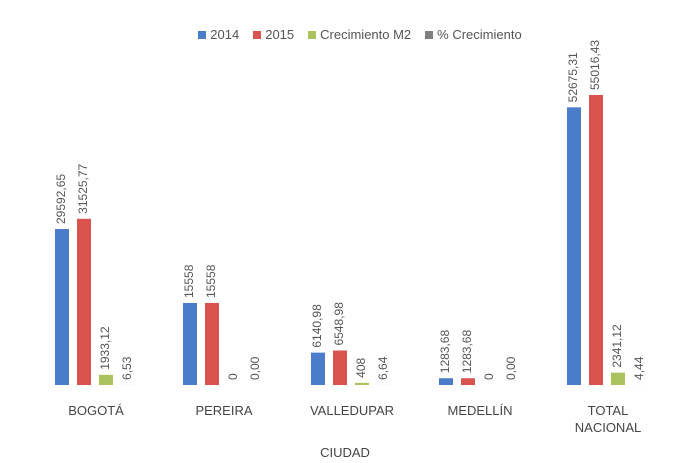 The image size is (686, 463). What do you see at coordinates (639, 368) in the screenshot?
I see `data-label: 4,44` at bounding box center [639, 368].